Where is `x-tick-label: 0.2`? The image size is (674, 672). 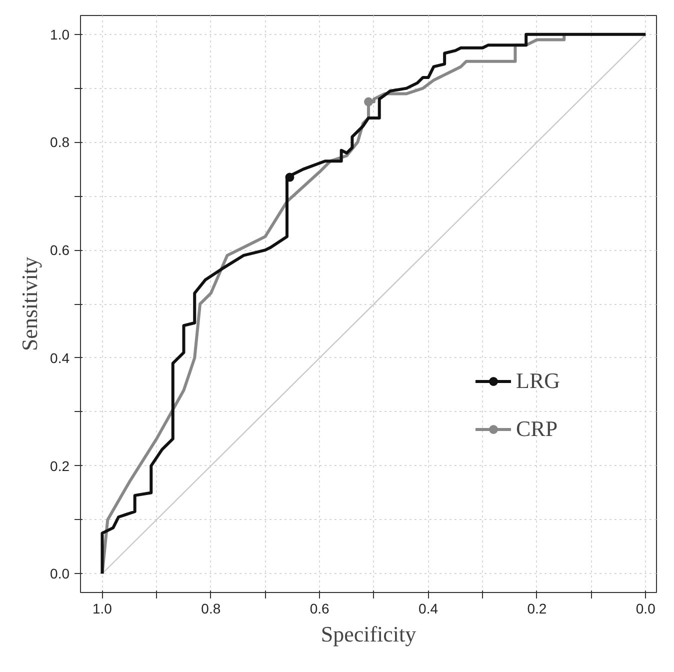
x-tick-label: 0.2 is located at coordinates (537, 608).